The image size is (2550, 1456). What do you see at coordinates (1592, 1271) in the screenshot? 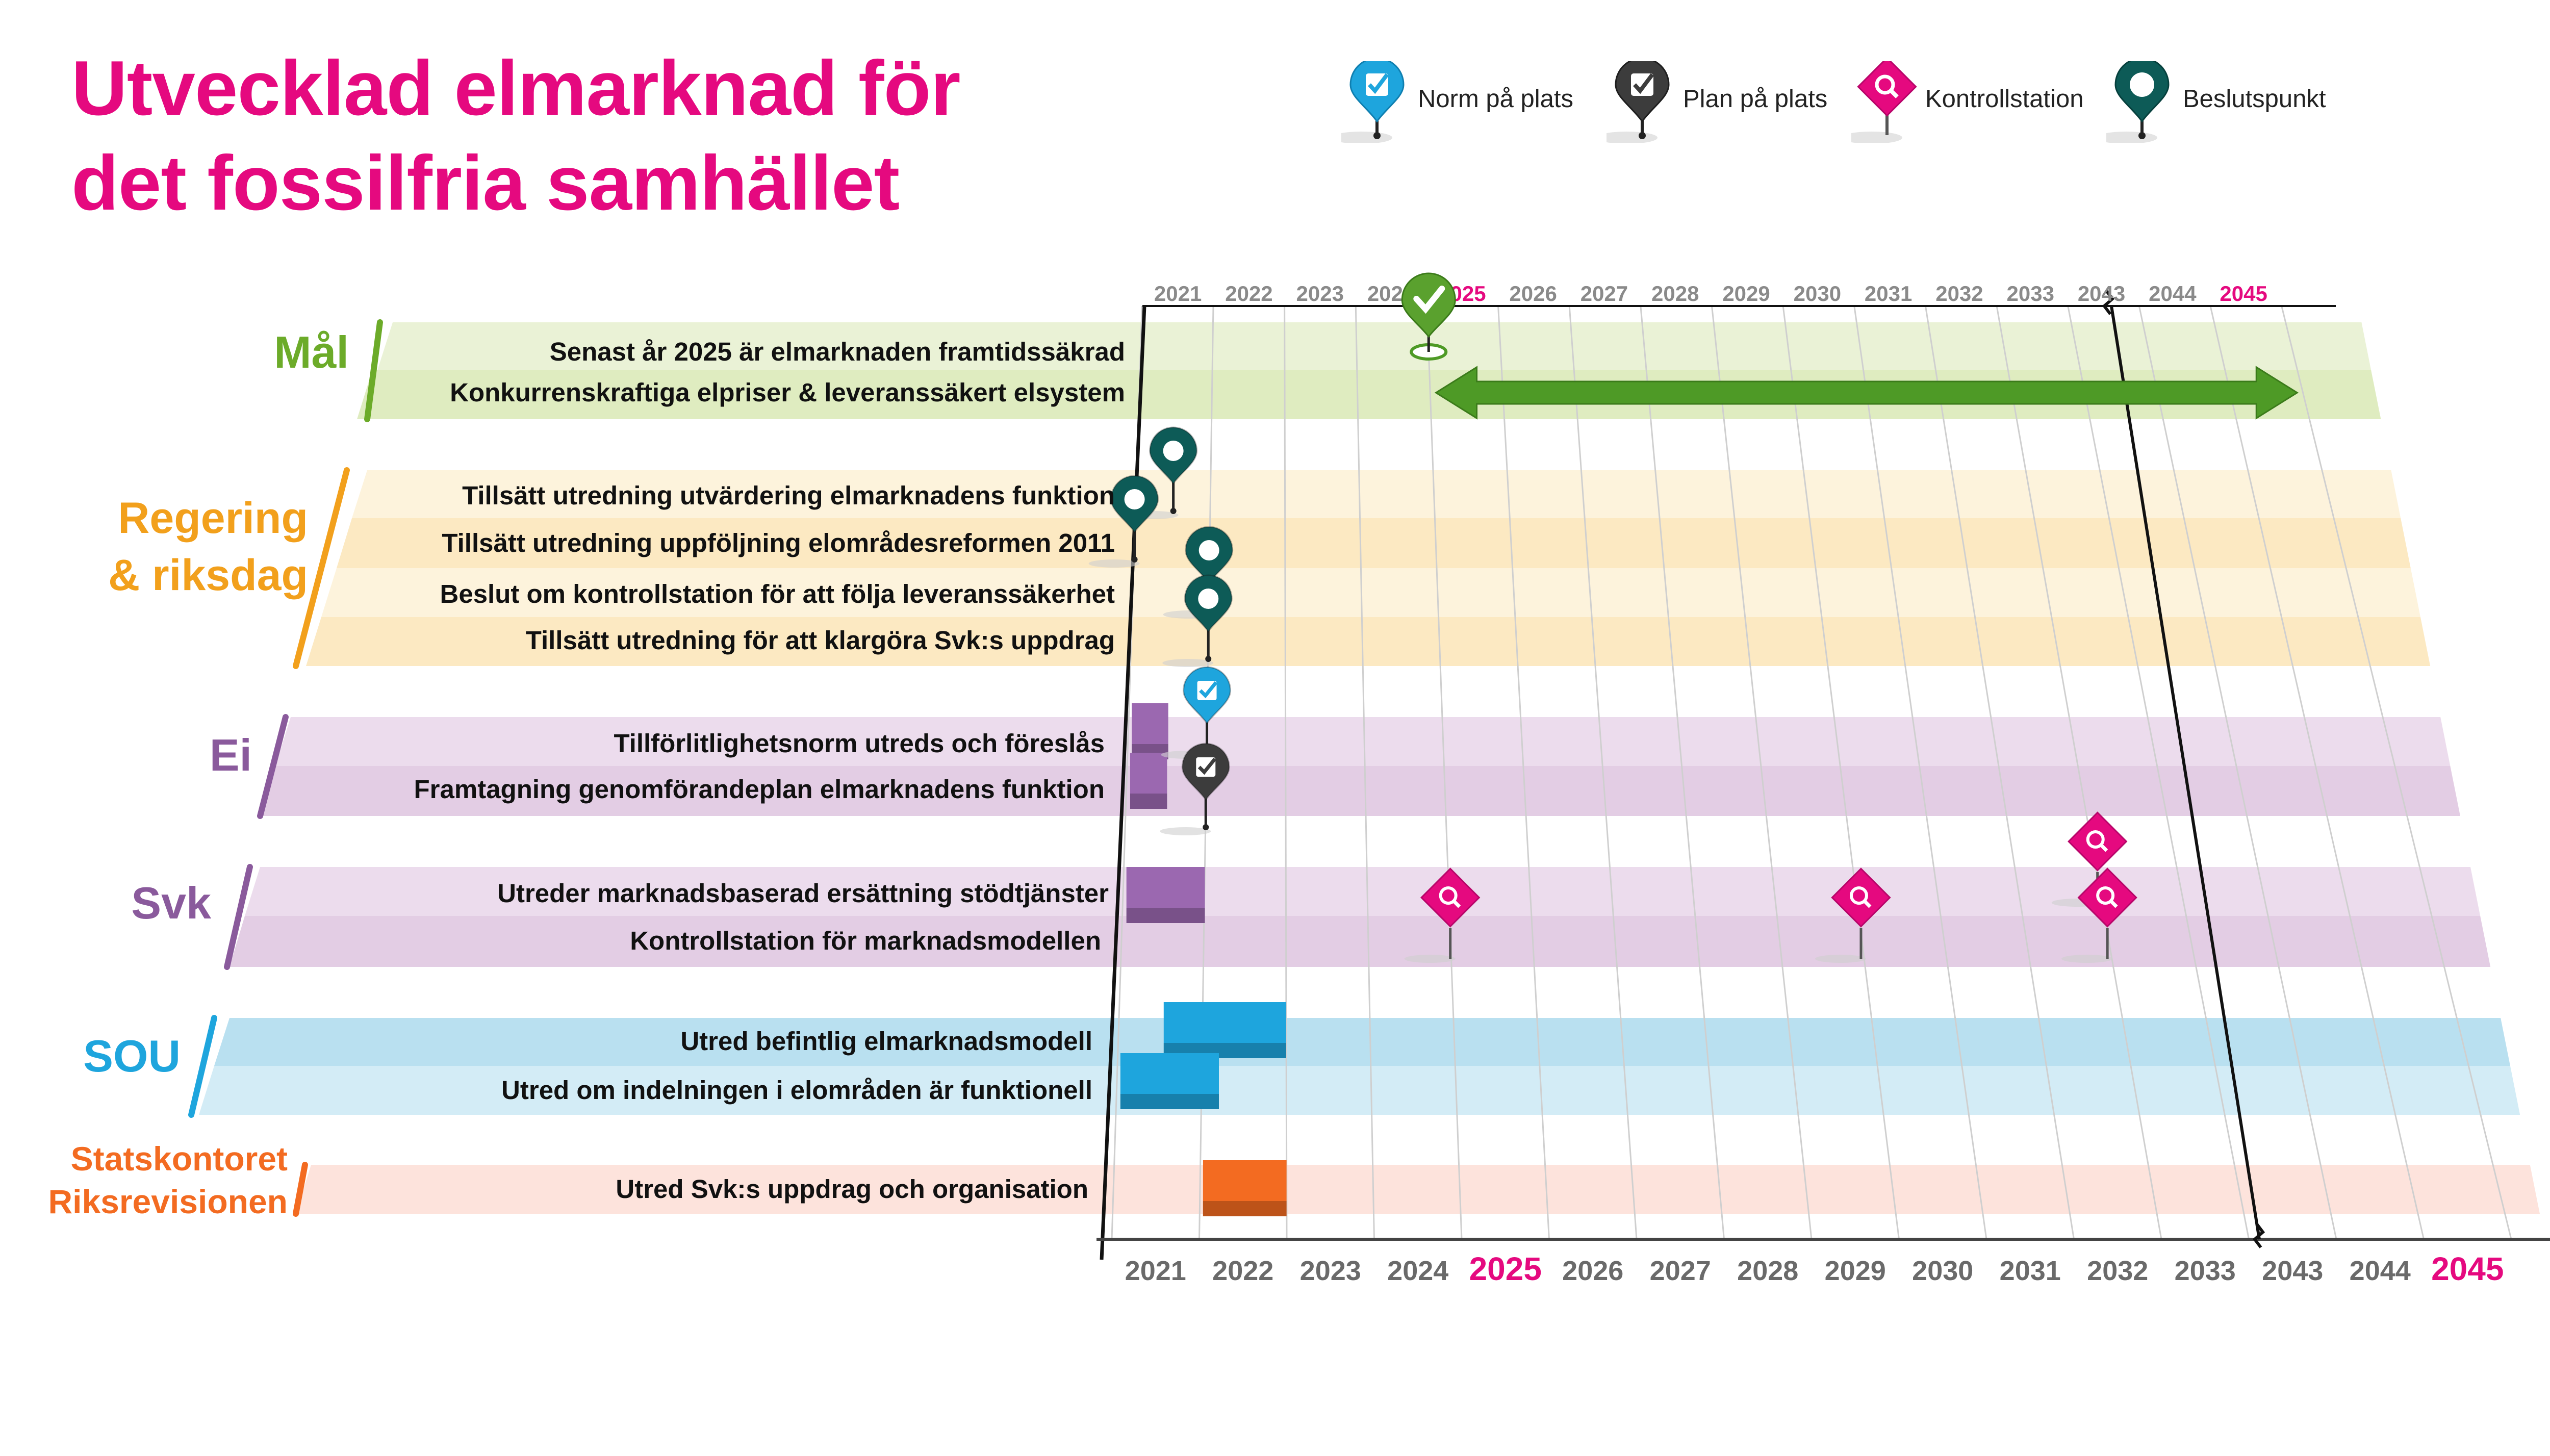
I see `year-label-bottom: 2026` at bounding box center [1592, 1271].